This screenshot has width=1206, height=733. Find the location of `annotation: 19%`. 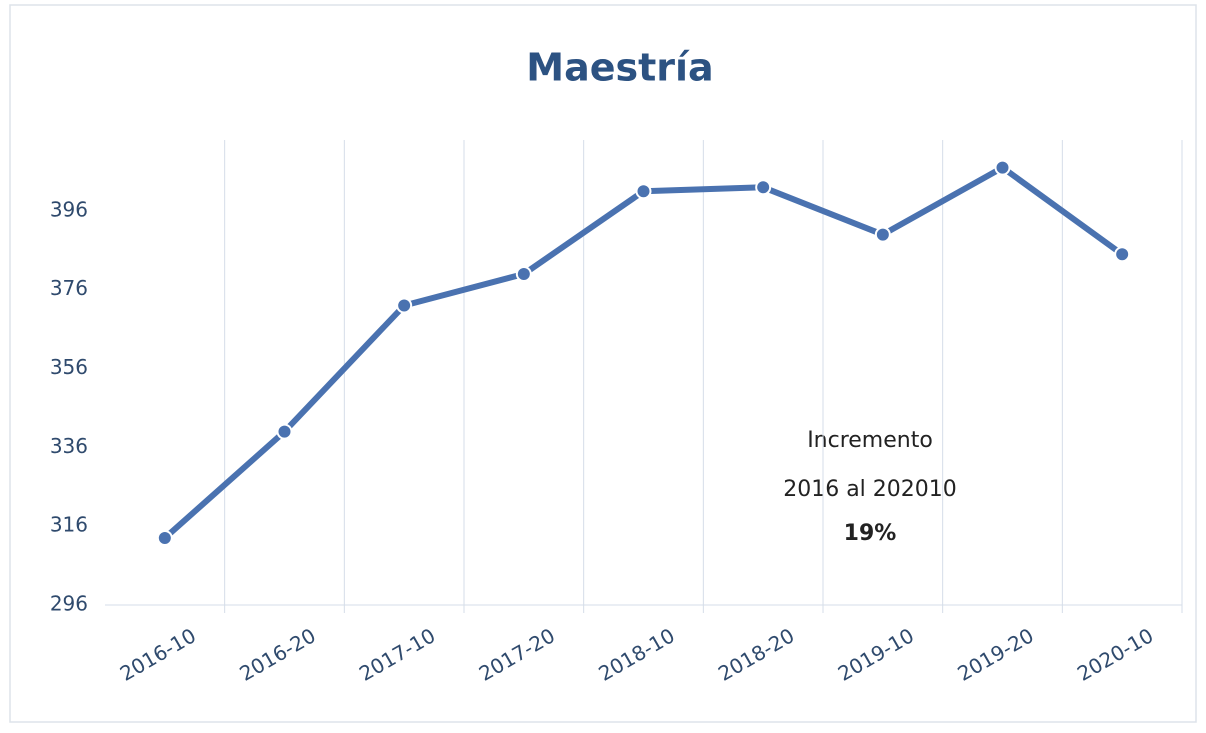

annotation: 19% is located at coordinates (870, 533).